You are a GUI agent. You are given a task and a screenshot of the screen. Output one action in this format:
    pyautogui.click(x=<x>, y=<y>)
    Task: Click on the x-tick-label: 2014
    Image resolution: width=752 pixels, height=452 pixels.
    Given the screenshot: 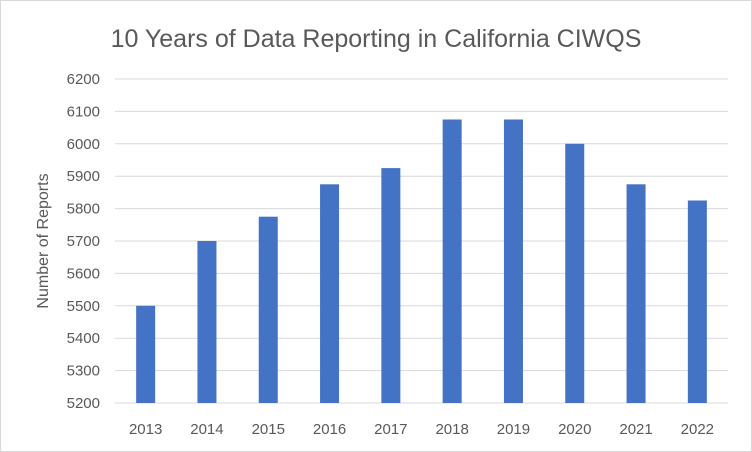 What is the action you would take?
    pyautogui.click(x=206, y=429)
    